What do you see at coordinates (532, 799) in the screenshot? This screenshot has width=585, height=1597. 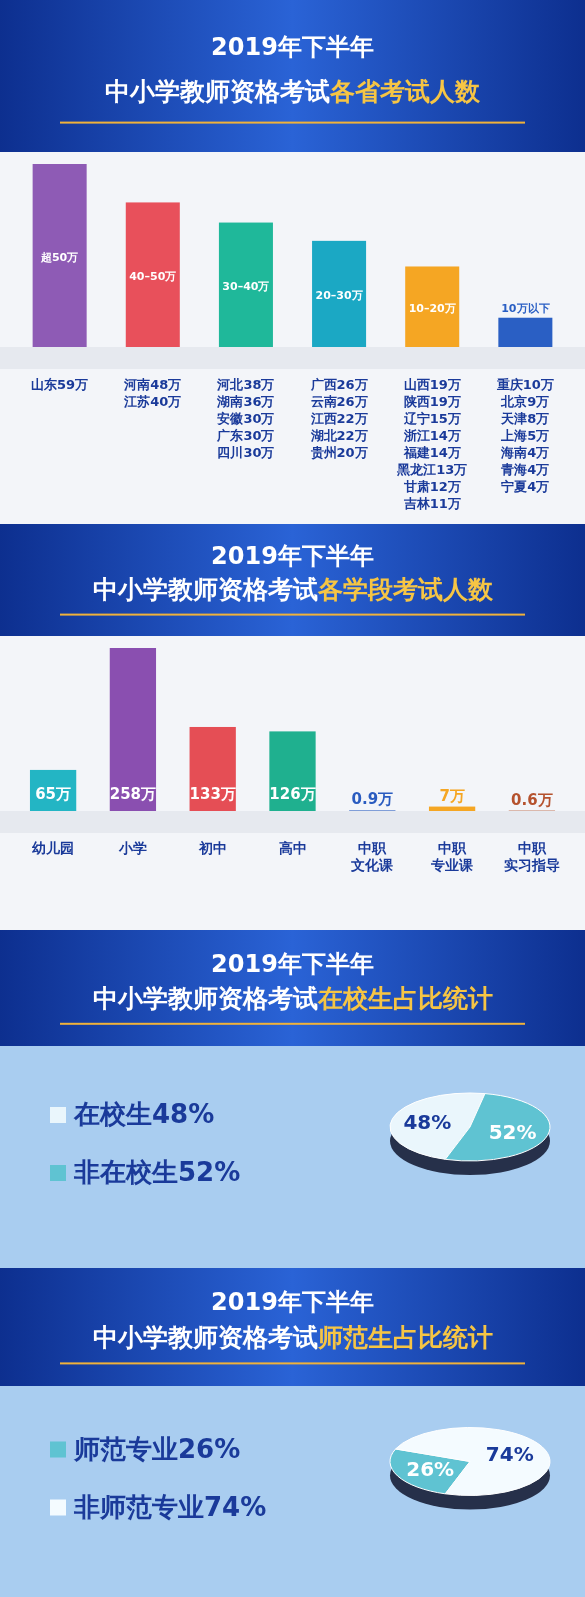 I see `data-label: 0.6万` at bounding box center [532, 799].